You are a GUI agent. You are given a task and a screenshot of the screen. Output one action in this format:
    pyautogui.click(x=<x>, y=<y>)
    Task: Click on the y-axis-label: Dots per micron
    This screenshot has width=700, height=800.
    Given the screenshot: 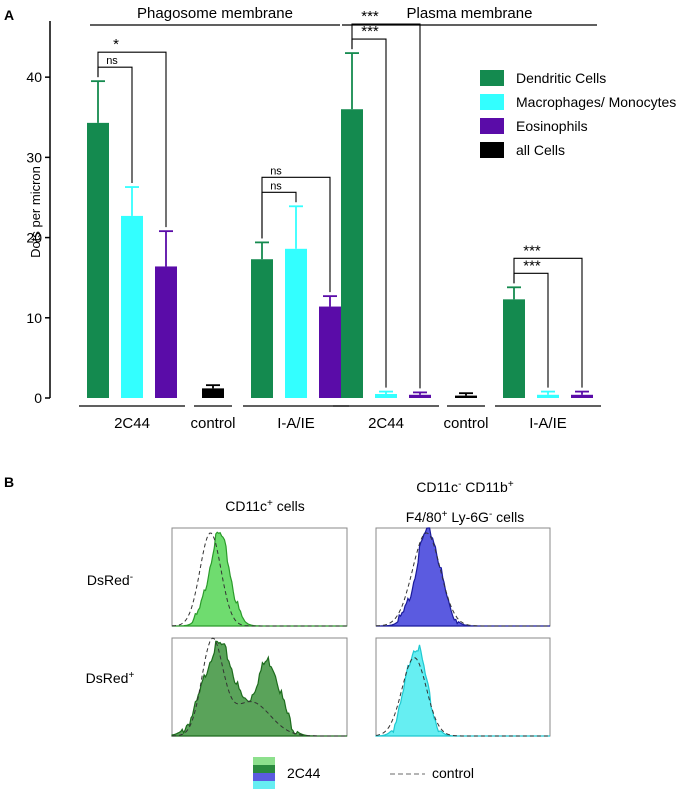 What is the action you would take?
    pyautogui.click(x=35, y=212)
    